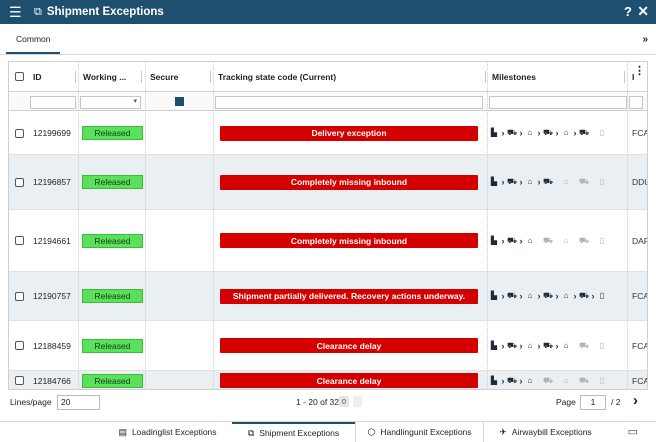  I want to click on column-header-inco: I, so click(633, 77).